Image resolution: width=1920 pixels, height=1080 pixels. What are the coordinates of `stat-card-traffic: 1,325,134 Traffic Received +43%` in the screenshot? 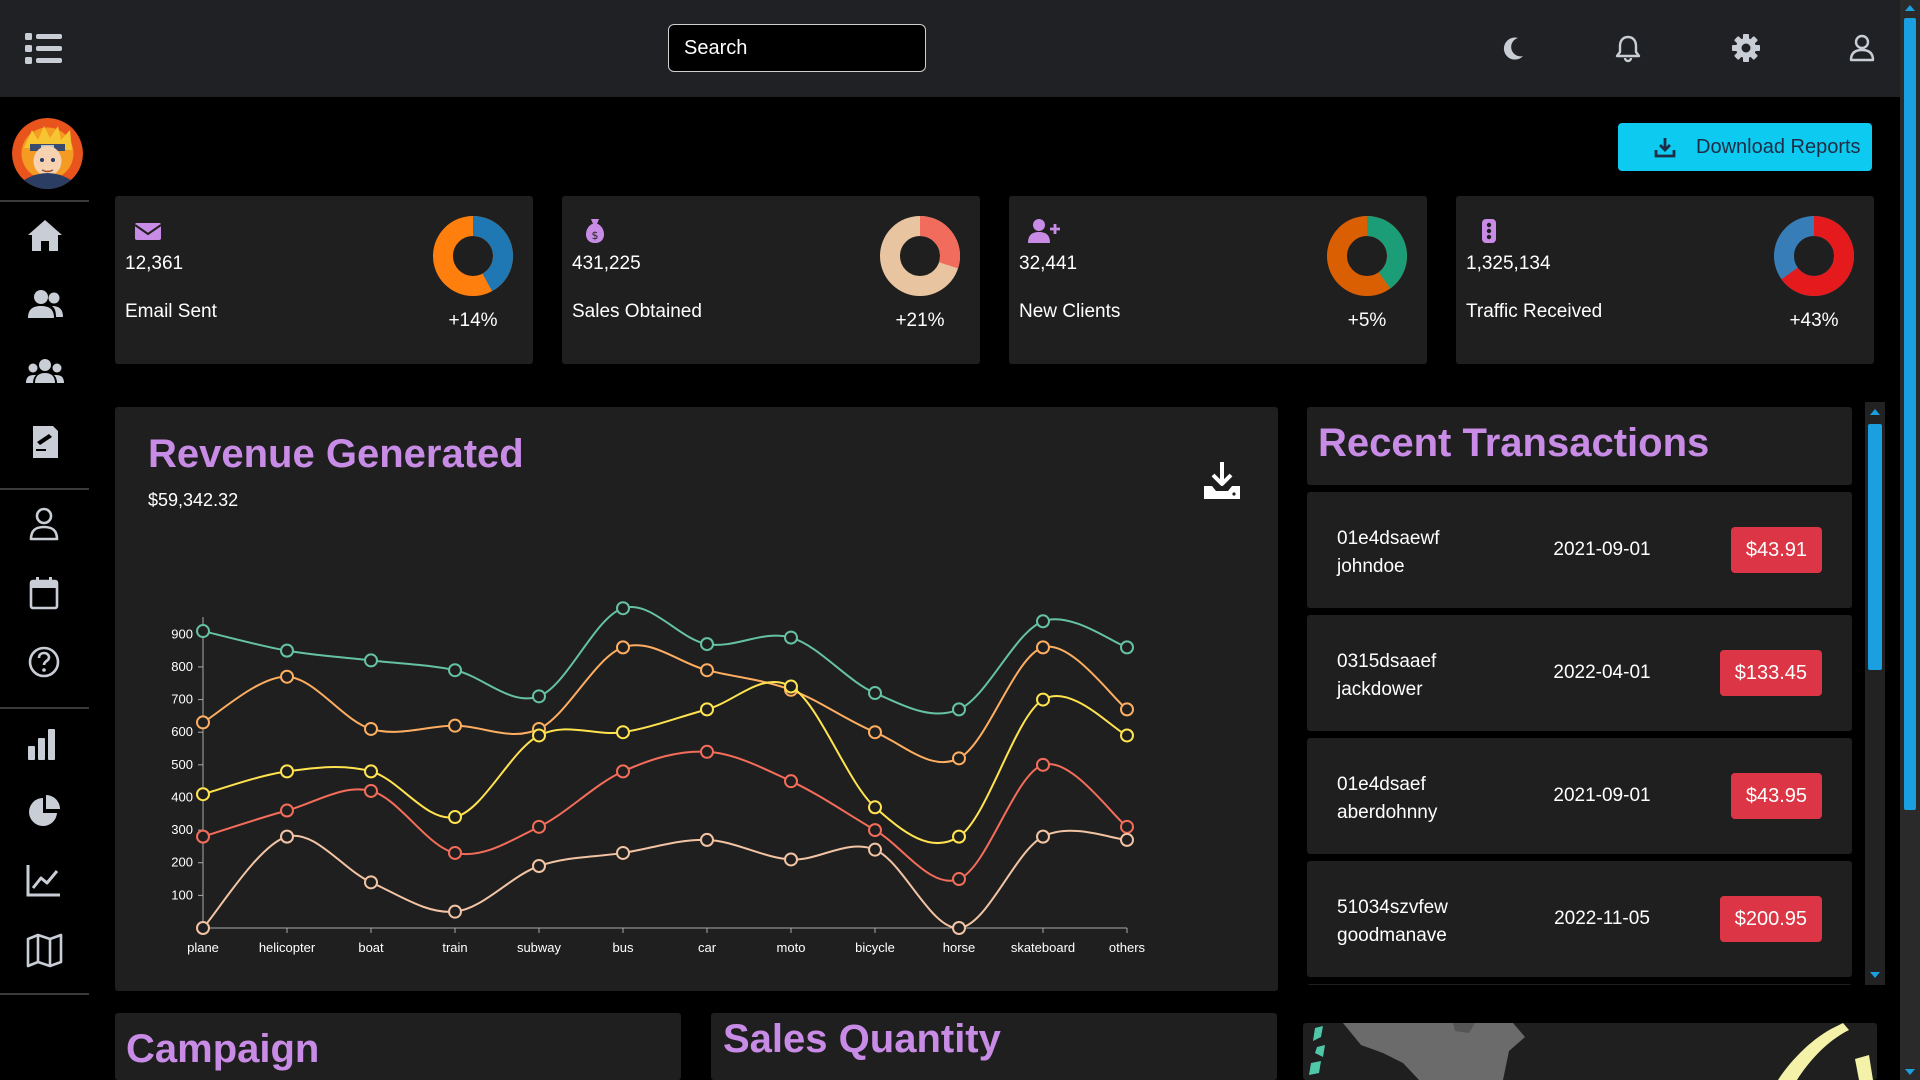 It's located at (1665, 280).